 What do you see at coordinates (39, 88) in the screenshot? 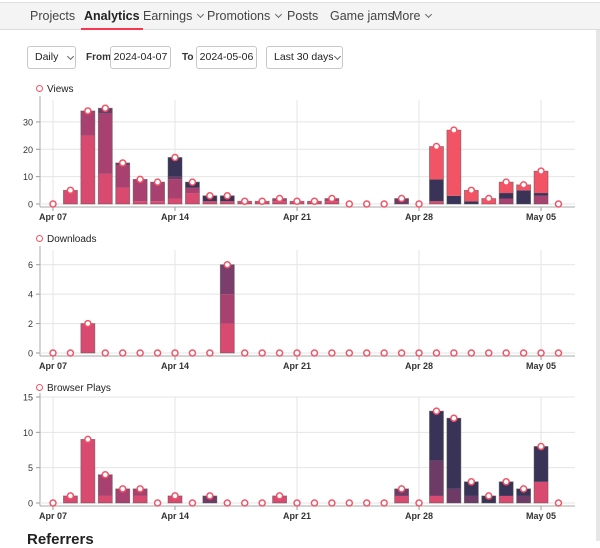
I see `legend-ring-icon` at bounding box center [39, 88].